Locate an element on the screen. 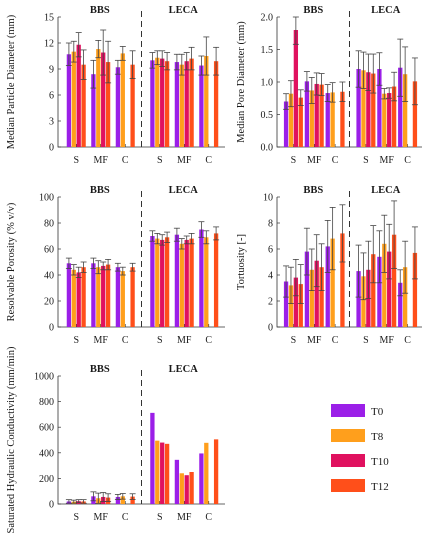 The image size is (440, 550). y-tick-label: 6 is located at coordinates (51, 96).